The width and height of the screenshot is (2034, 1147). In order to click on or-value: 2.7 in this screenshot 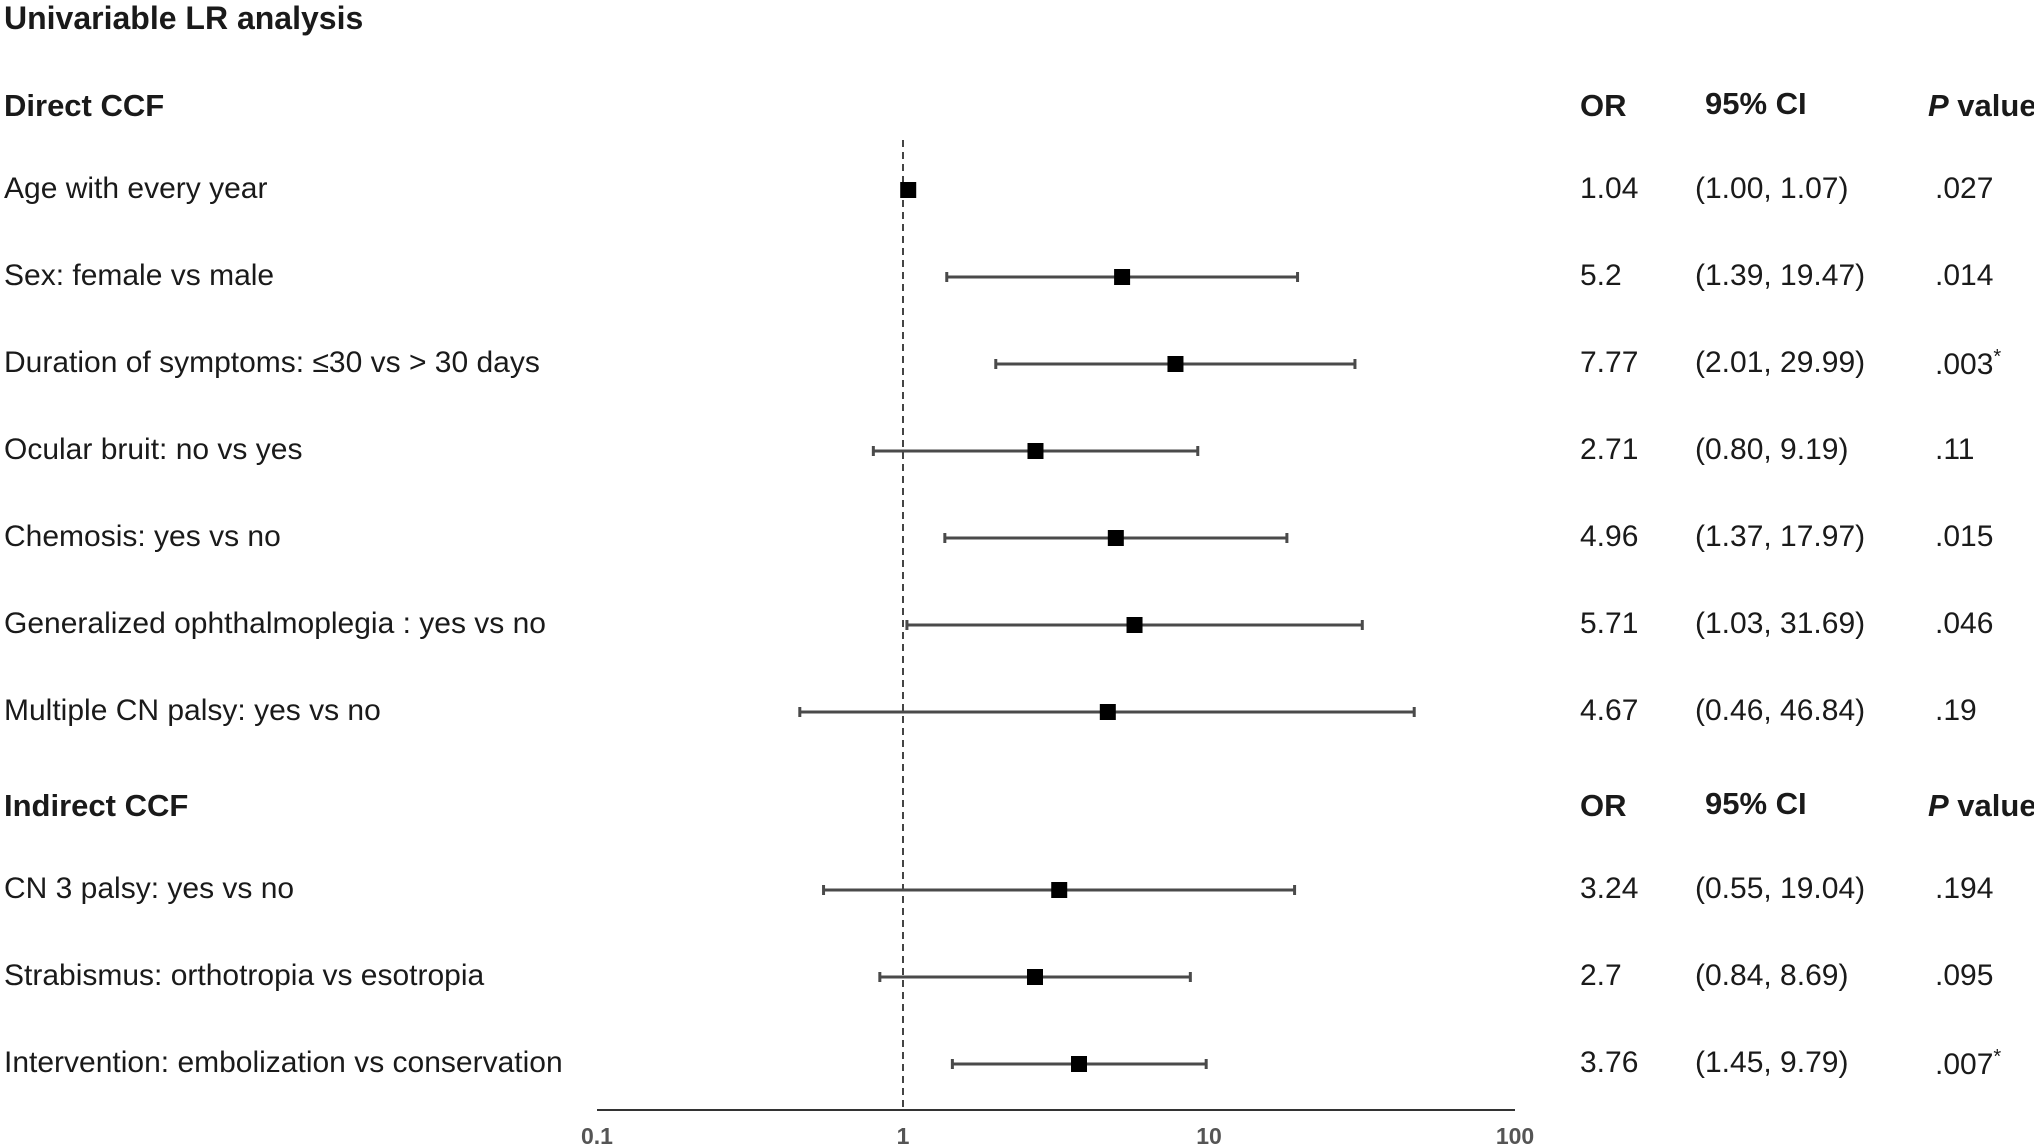, I will do `click(1601, 975)`.